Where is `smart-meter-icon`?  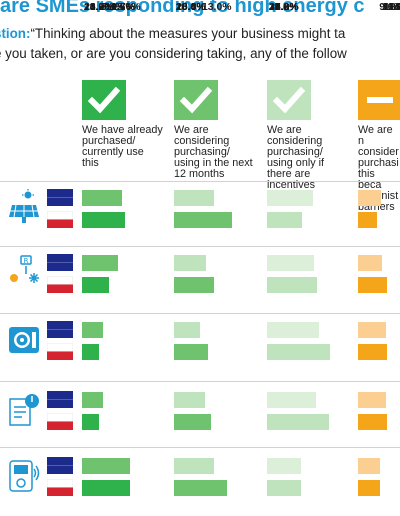 smart-meter-icon is located at coordinates (24, 476).